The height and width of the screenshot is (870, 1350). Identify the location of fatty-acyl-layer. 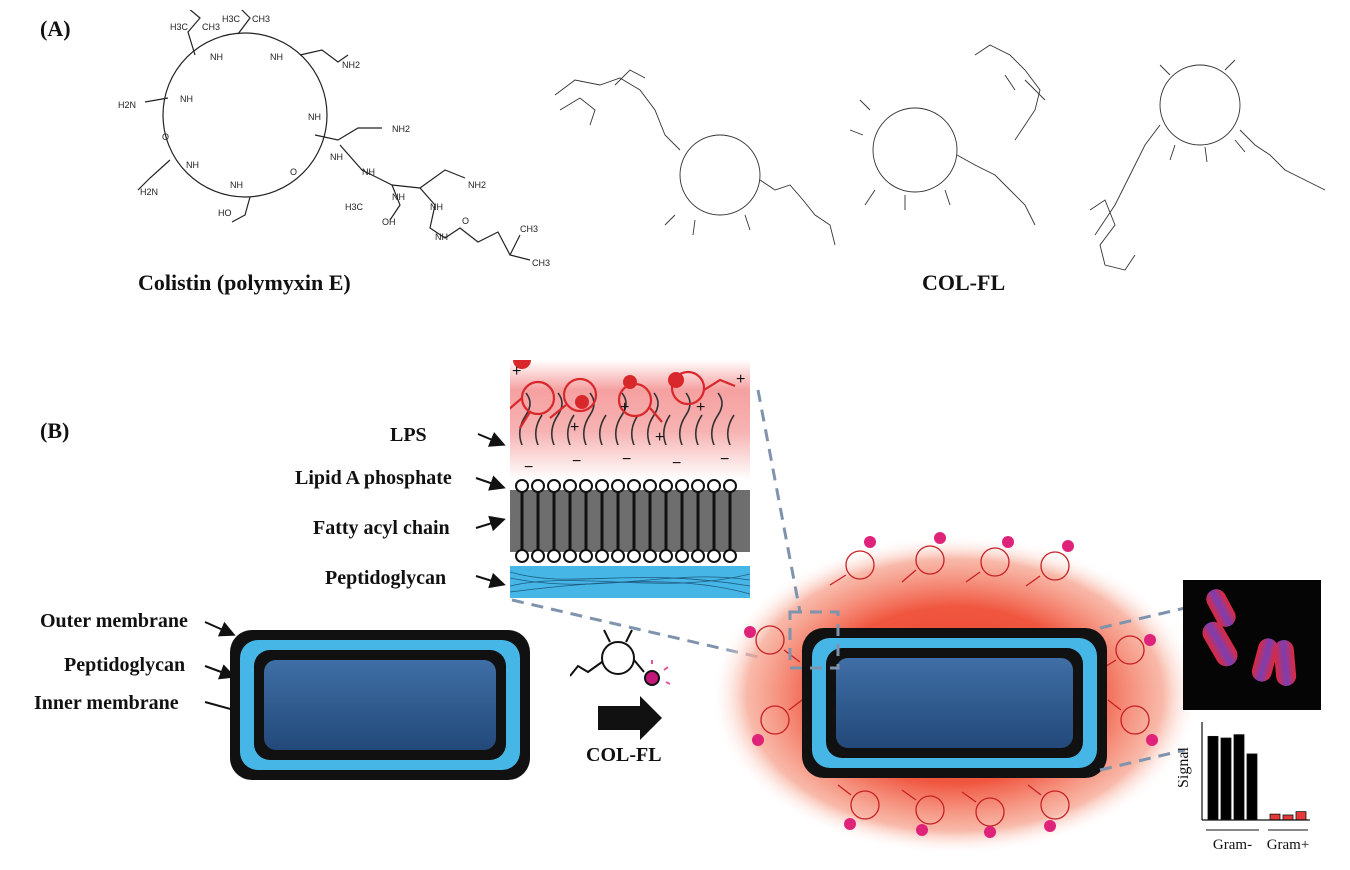
(630, 521).